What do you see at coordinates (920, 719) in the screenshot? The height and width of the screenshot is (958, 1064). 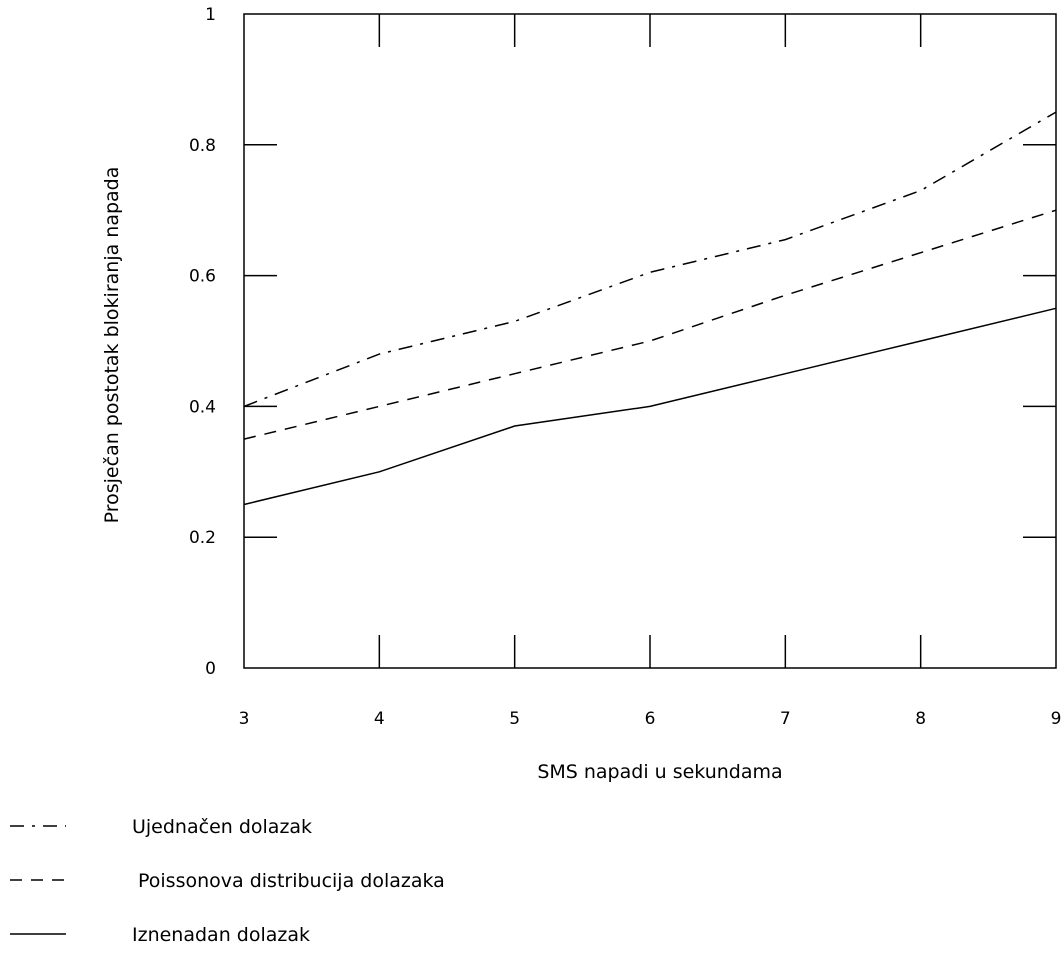 I see `x-tick-label: 8` at bounding box center [920, 719].